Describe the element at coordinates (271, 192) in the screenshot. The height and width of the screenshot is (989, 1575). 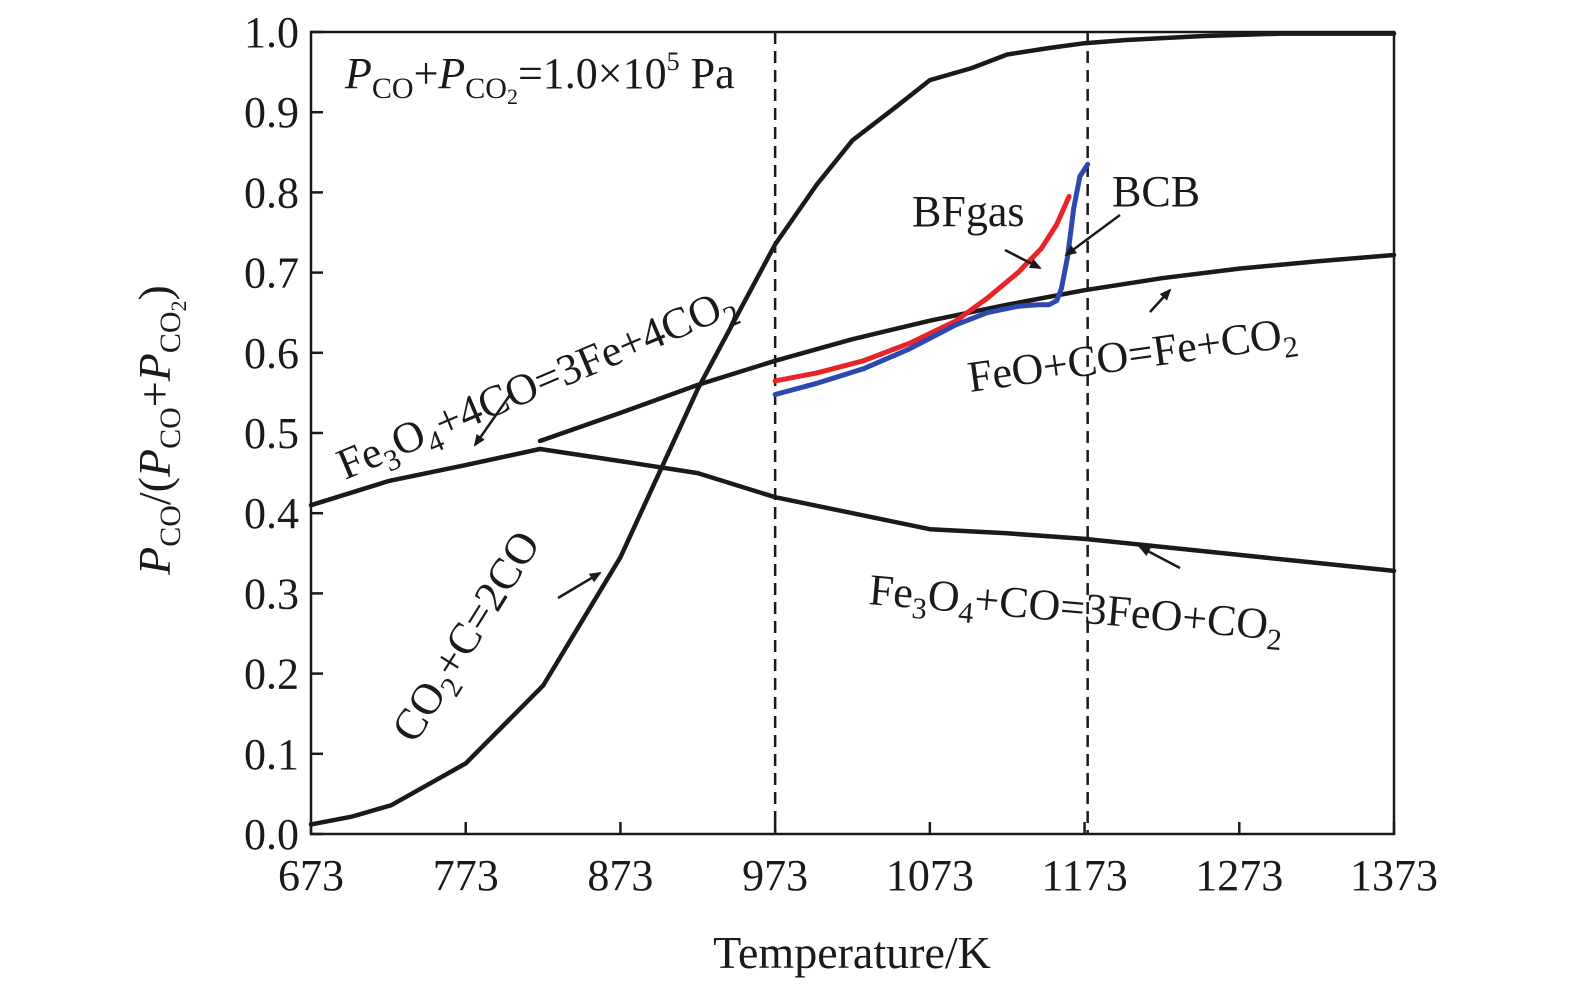
I see `y-tick-label: 0.8` at that location.